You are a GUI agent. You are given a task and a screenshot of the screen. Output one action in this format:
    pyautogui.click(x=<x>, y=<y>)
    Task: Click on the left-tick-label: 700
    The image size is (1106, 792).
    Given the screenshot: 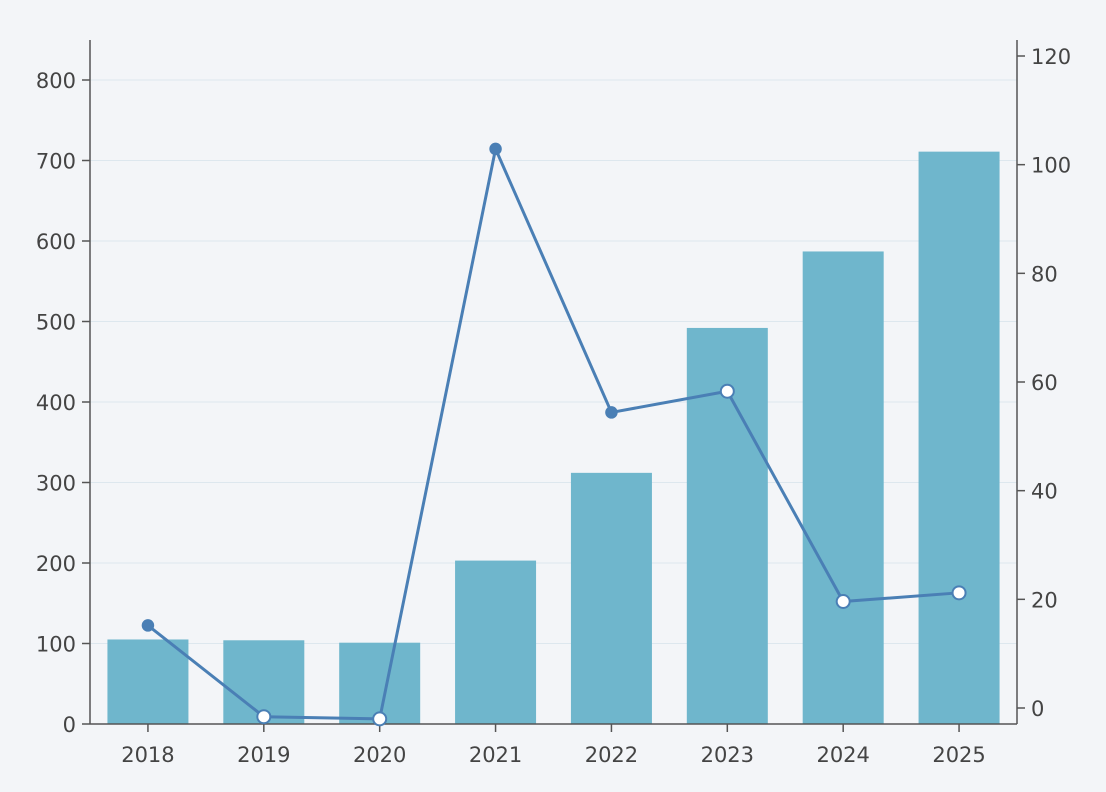 What is the action you would take?
    pyautogui.click(x=56, y=162)
    